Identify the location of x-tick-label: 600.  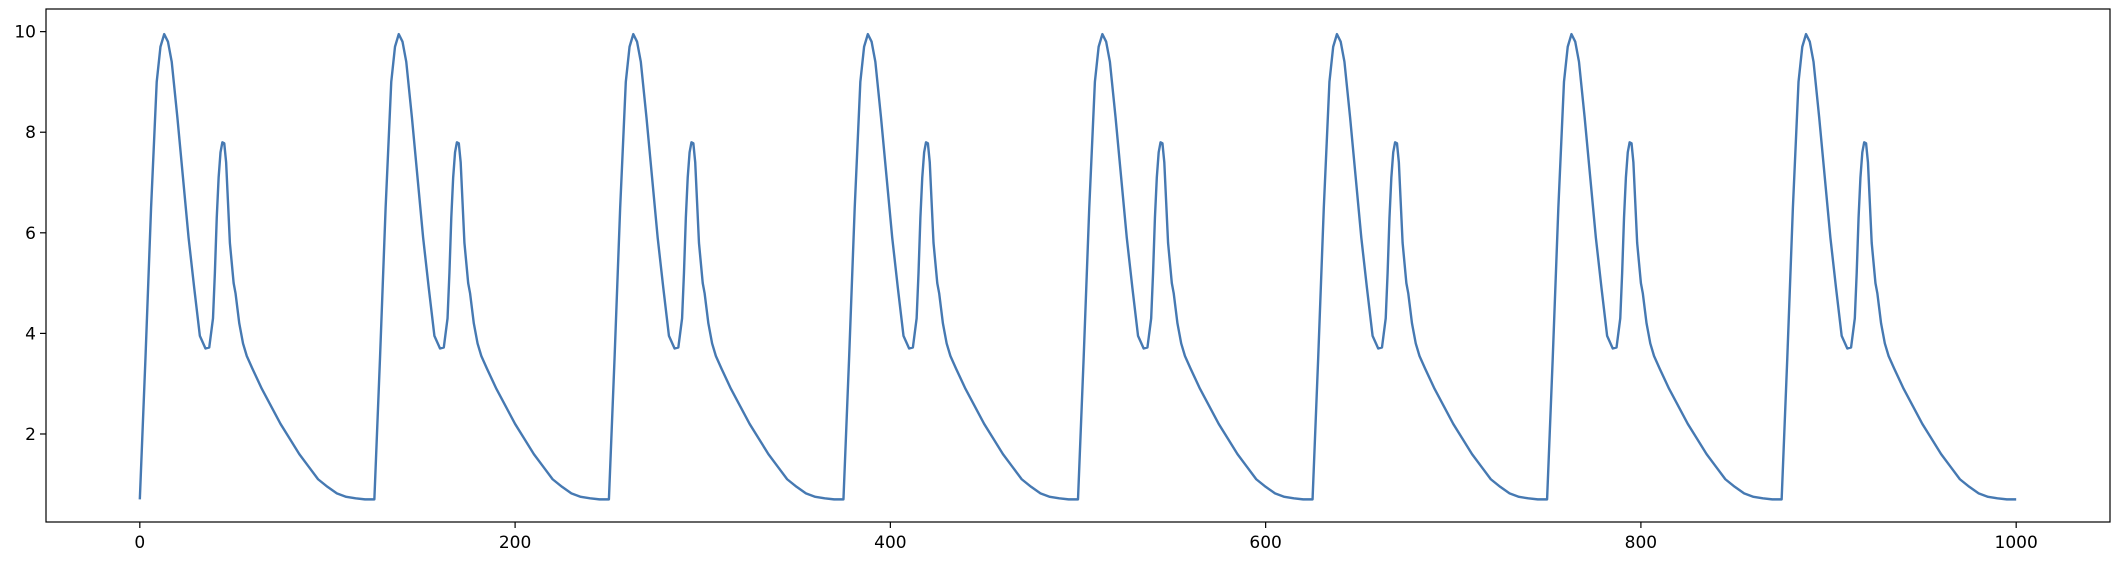
(1265, 543).